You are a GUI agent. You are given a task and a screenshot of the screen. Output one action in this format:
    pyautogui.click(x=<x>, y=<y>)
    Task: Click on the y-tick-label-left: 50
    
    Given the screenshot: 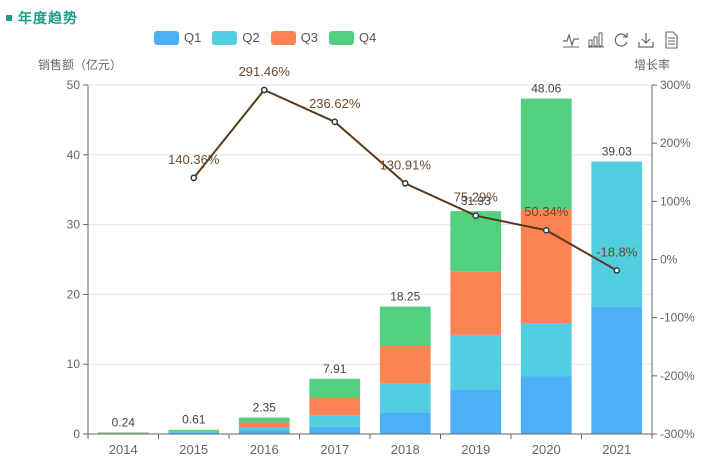 What is the action you would take?
    pyautogui.click(x=74, y=85)
    